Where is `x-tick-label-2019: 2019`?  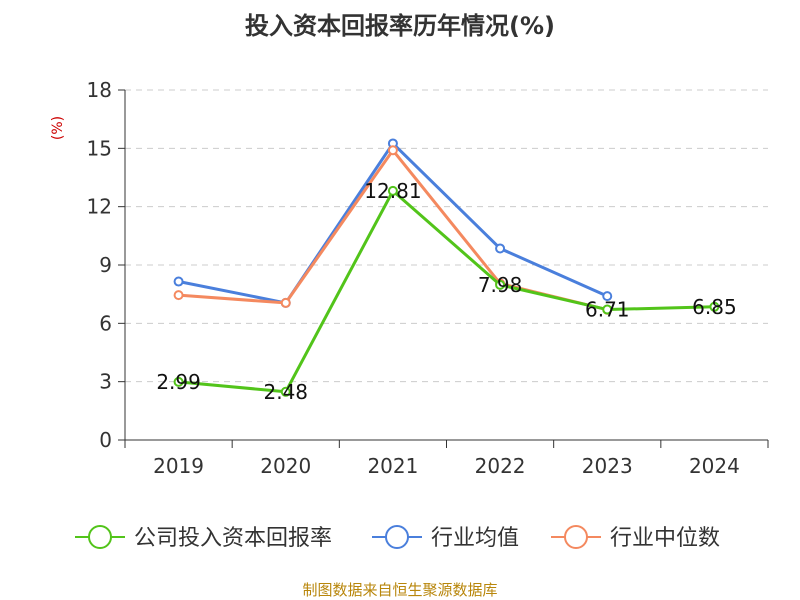 x-tick-label-2019: 2019 is located at coordinates (178, 466).